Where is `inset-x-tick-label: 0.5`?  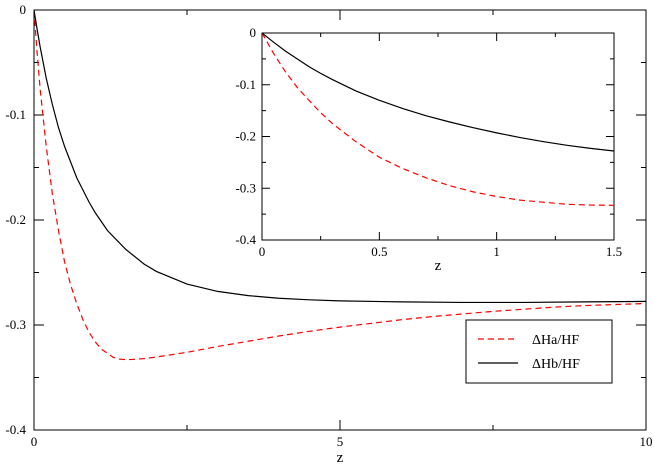 inset-x-tick-label: 0.5 is located at coordinates (379, 251).